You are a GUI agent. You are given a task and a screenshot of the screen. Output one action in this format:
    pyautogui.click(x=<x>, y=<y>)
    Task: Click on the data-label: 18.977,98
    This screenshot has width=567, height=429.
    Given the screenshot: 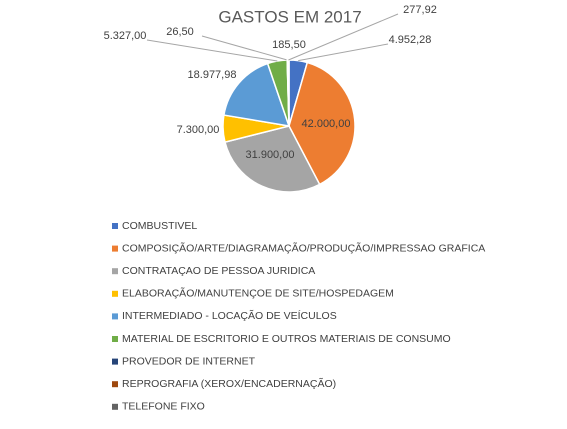 What is the action you would take?
    pyautogui.click(x=212, y=75)
    